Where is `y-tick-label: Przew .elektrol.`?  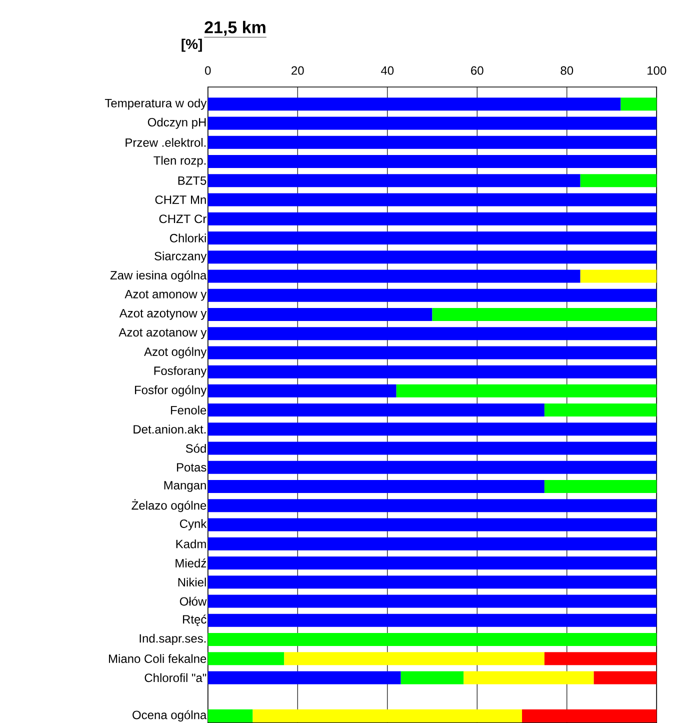 y-tick-label: Przew .elektrol. is located at coordinates (166, 142).